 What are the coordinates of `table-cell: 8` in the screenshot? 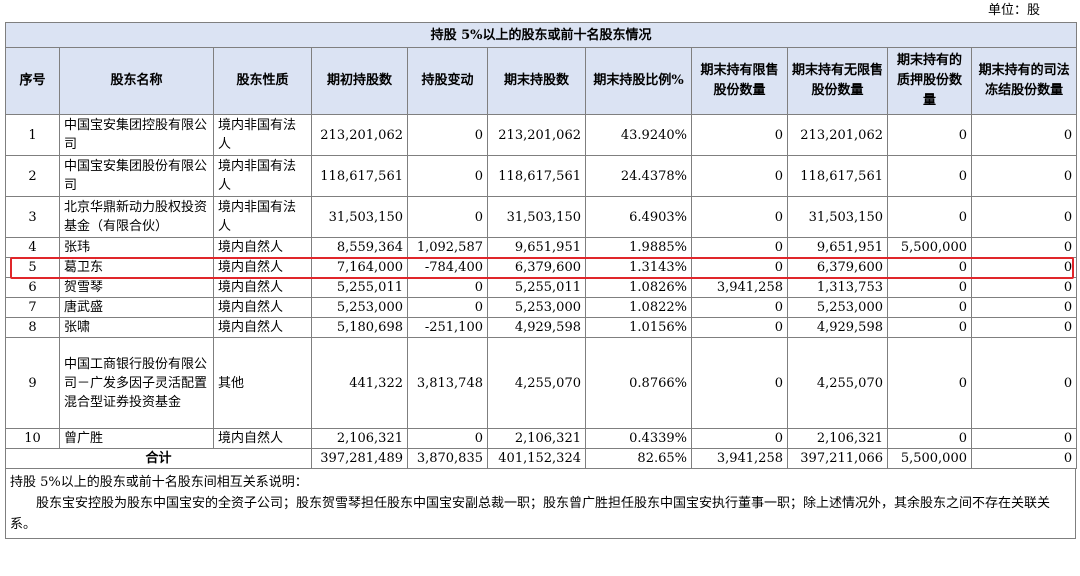 It's located at (32, 327).